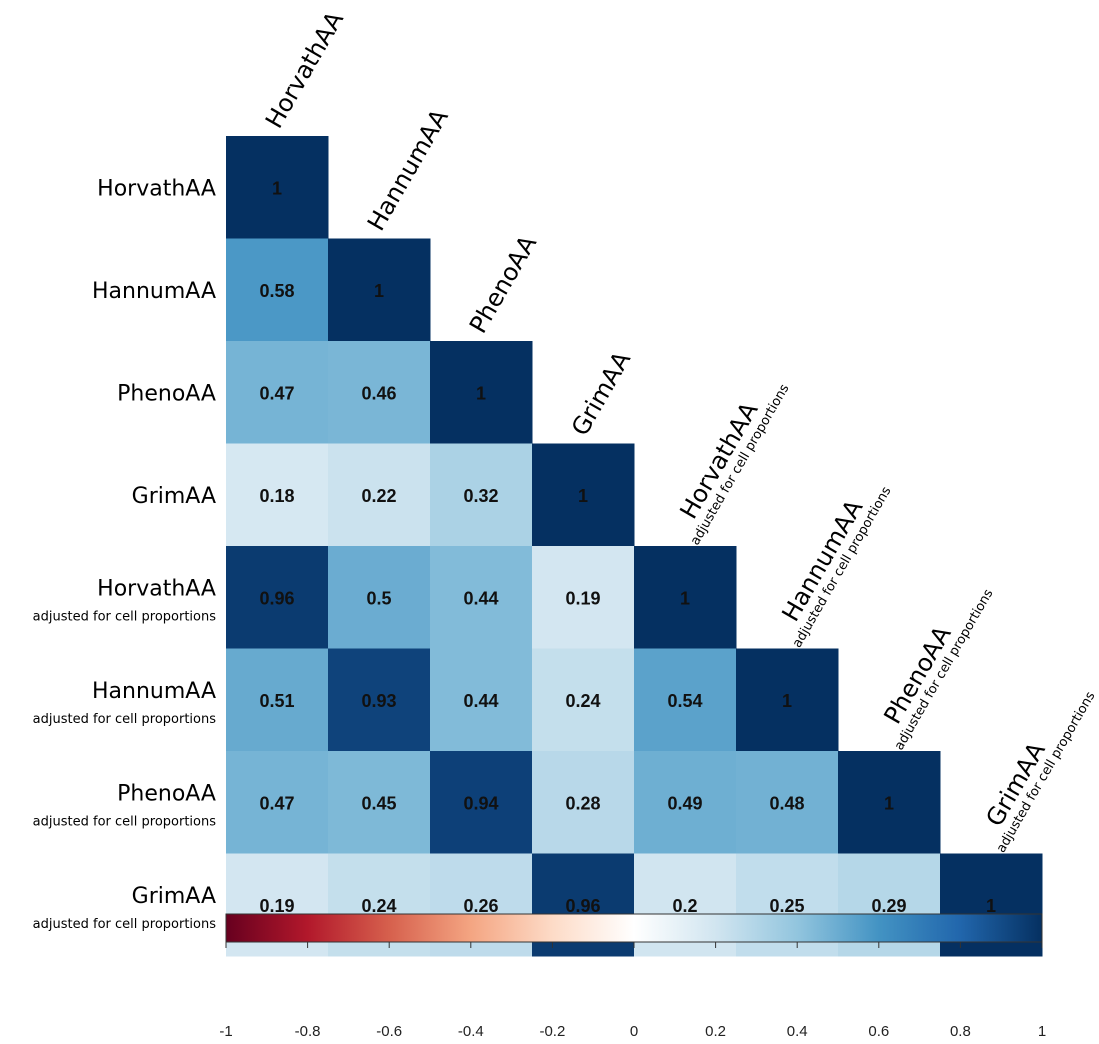  What do you see at coordinates (166, 393) in the screenshot?
I see `row-label-phenoaa: PhenoAA` at bounding box center [166, 393].